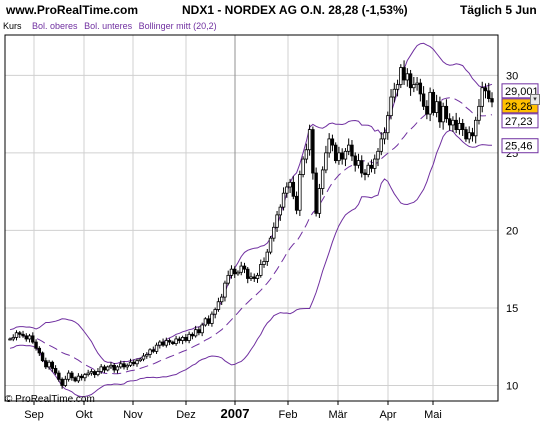 This screenshot has height=425, width=550. What do you see at coordinates (177, 26) in the screenshot?
I see `legend-middle-band: Bollinger mitt (20,2)` at bounding box center [177, 26].